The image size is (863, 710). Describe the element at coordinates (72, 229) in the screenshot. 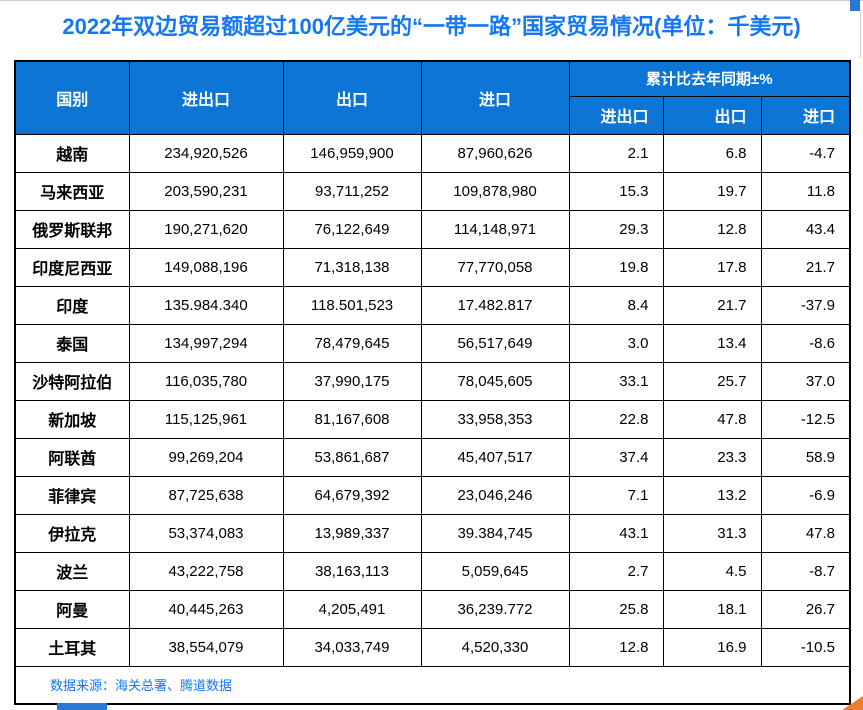

I see `cell-country: 俄罗斯联邦` at that location.